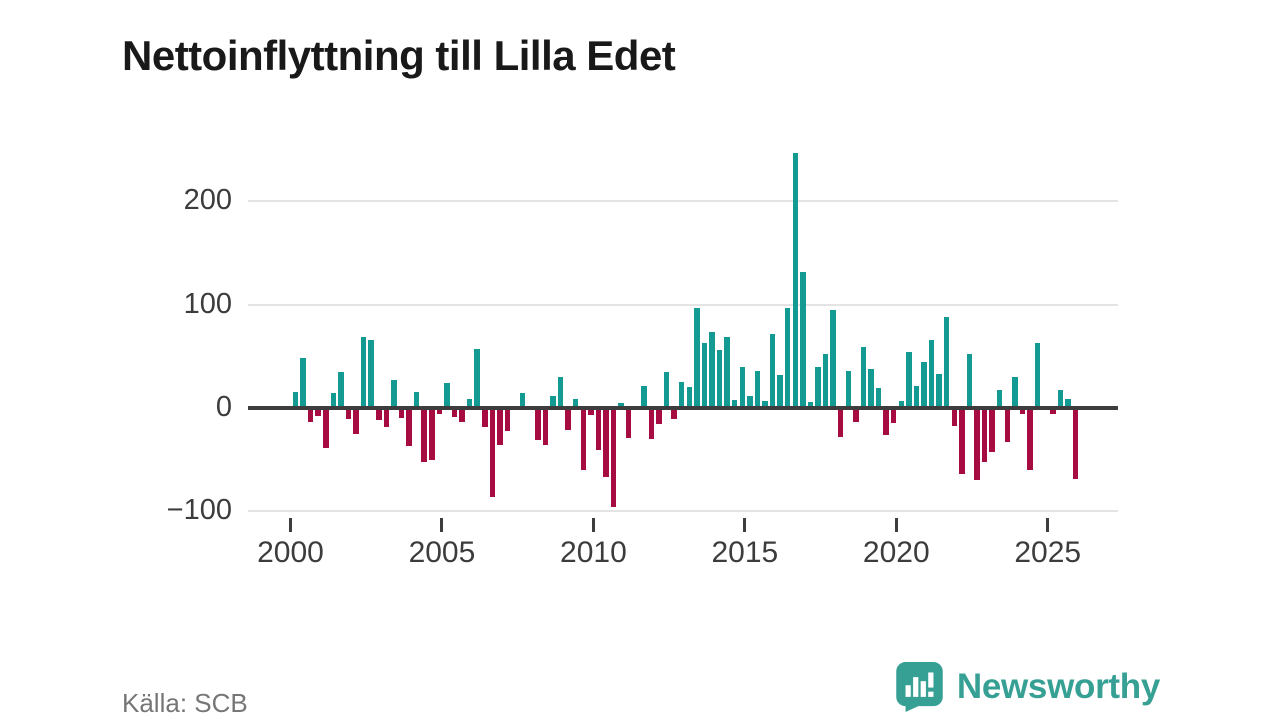 This screenshot has width=1280, height=720. Describe the element at coordinates (704, 374) in the screenshot. I see `bar-quarter-2013q3` at that location.